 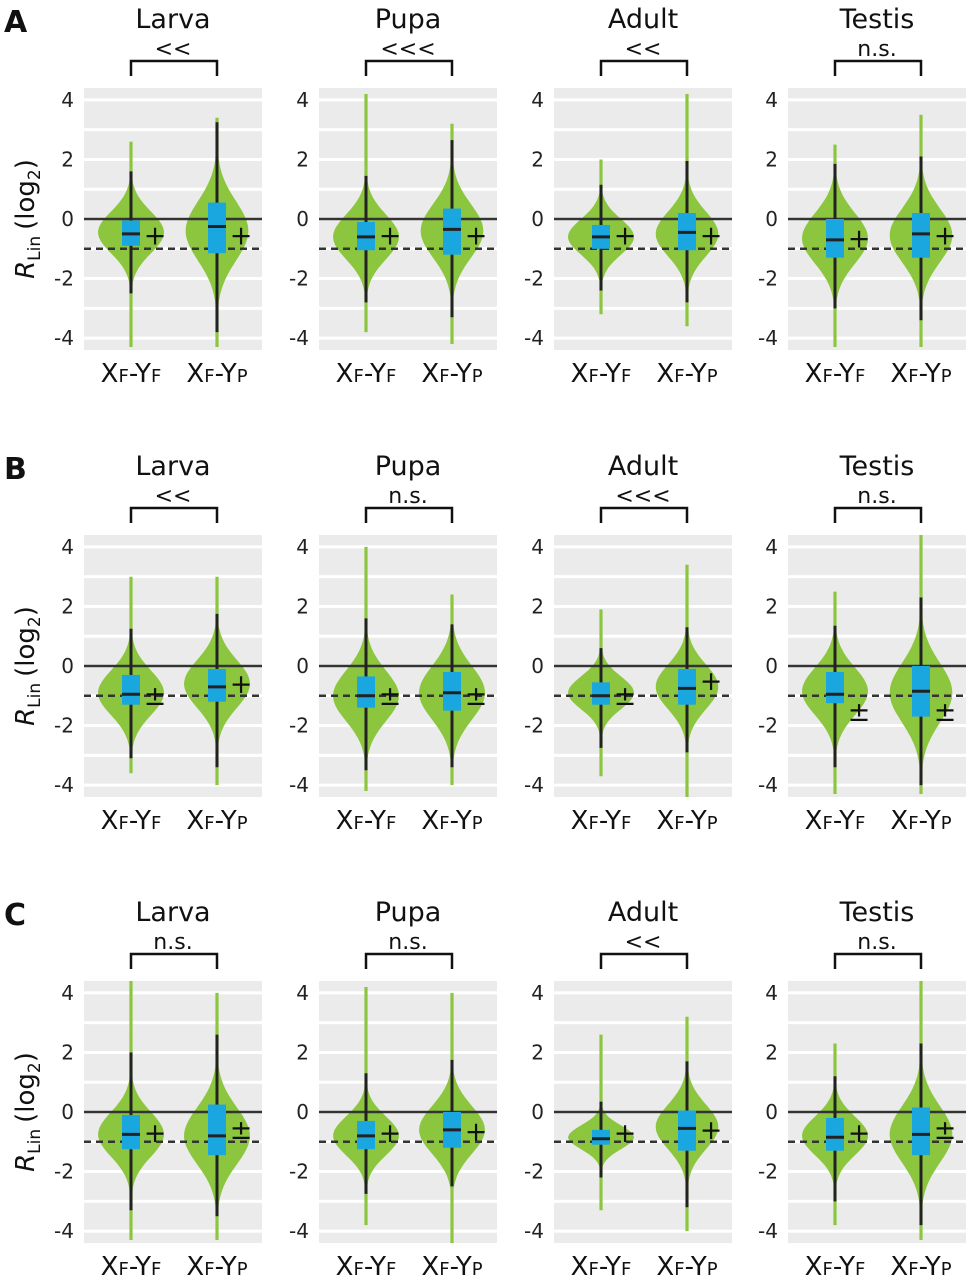 What do you see at coordinates (26, 205) in the screenshot?
I see `y-axis-label-paren: (log` at bounding box center [26, 205].